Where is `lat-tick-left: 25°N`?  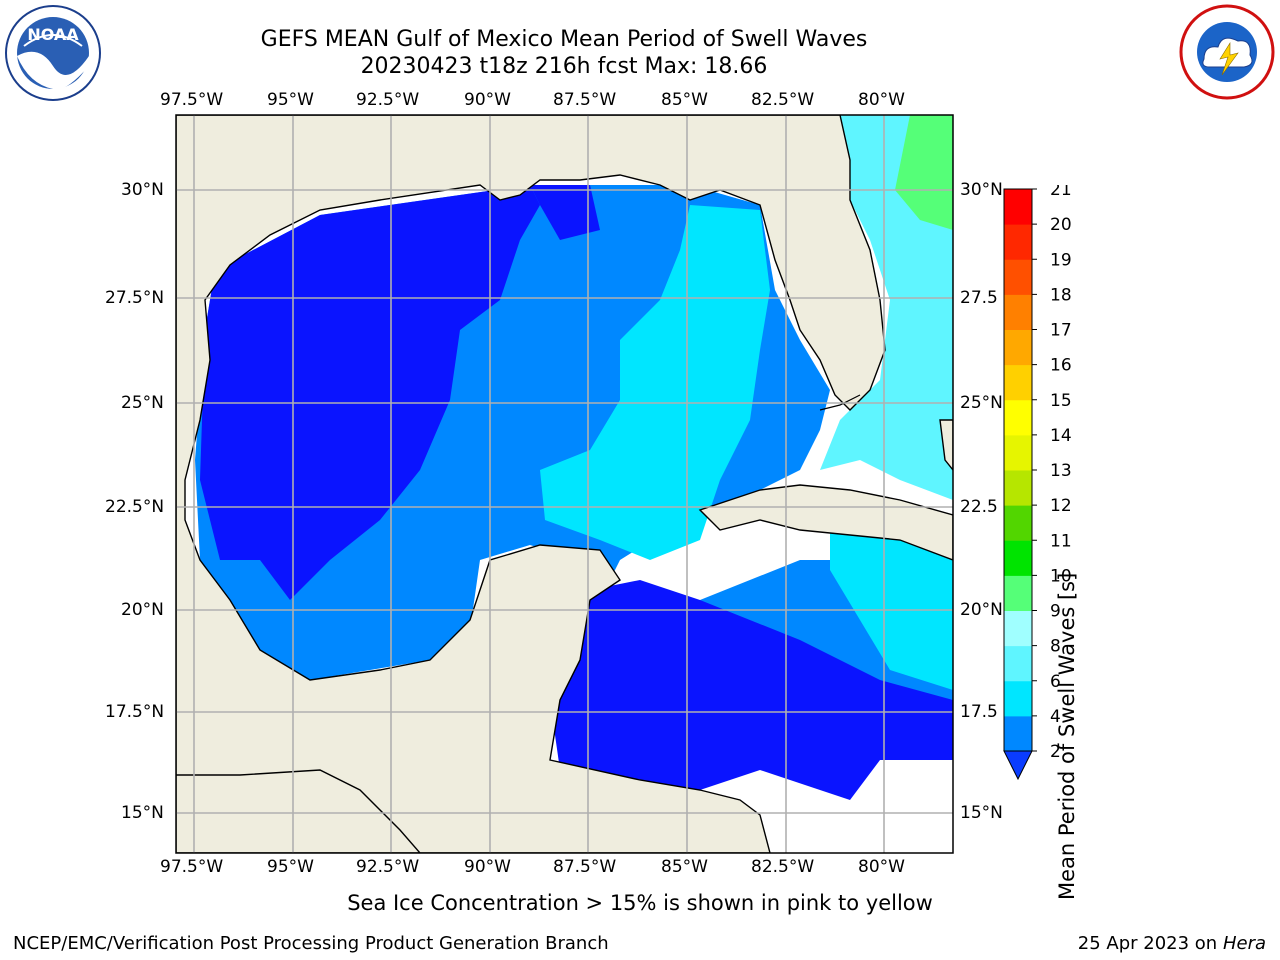
lat-tick-left: 25°N is located at coordinates (142, 403).